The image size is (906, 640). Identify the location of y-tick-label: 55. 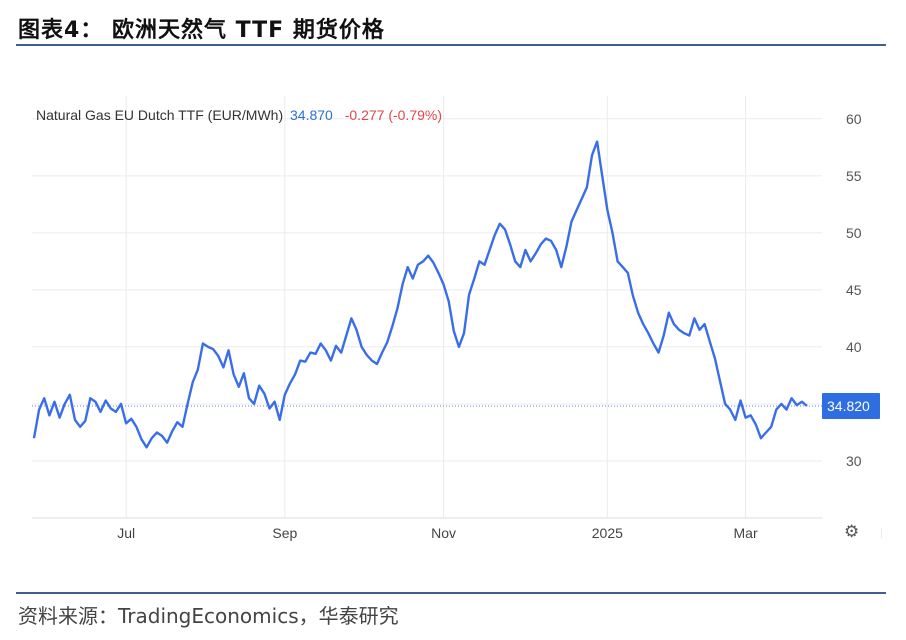
(854, 176).